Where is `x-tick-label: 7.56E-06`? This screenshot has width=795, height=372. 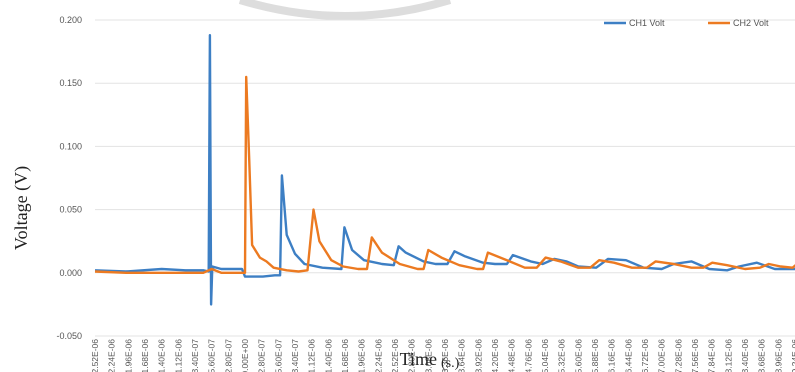
x-tick-label: 7.56E-06 is located at coordinates (695, 355).